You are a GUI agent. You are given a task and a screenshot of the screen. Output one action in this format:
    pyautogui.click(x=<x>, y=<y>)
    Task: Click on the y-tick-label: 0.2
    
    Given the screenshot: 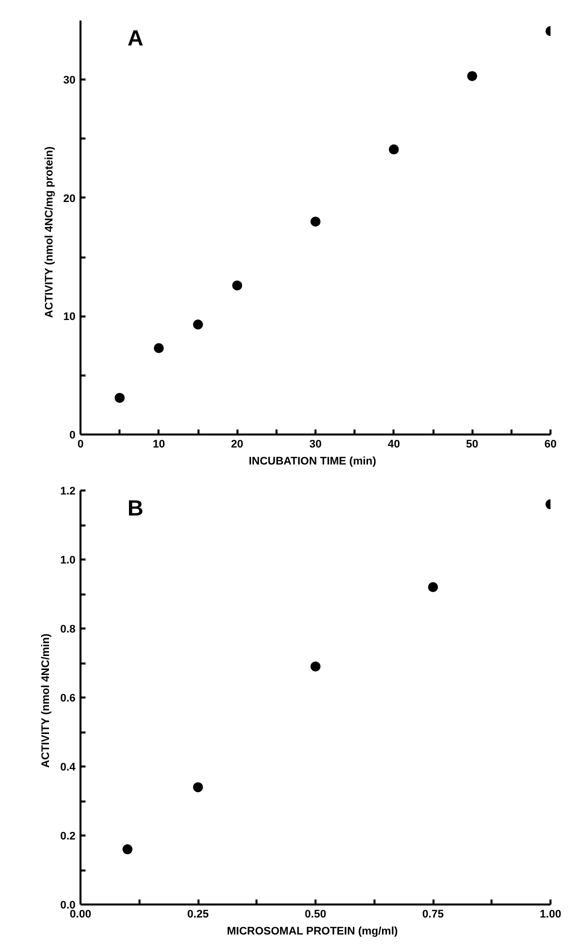 What is the action you would take?
    pyautogui.click(x=68, y=836)
    